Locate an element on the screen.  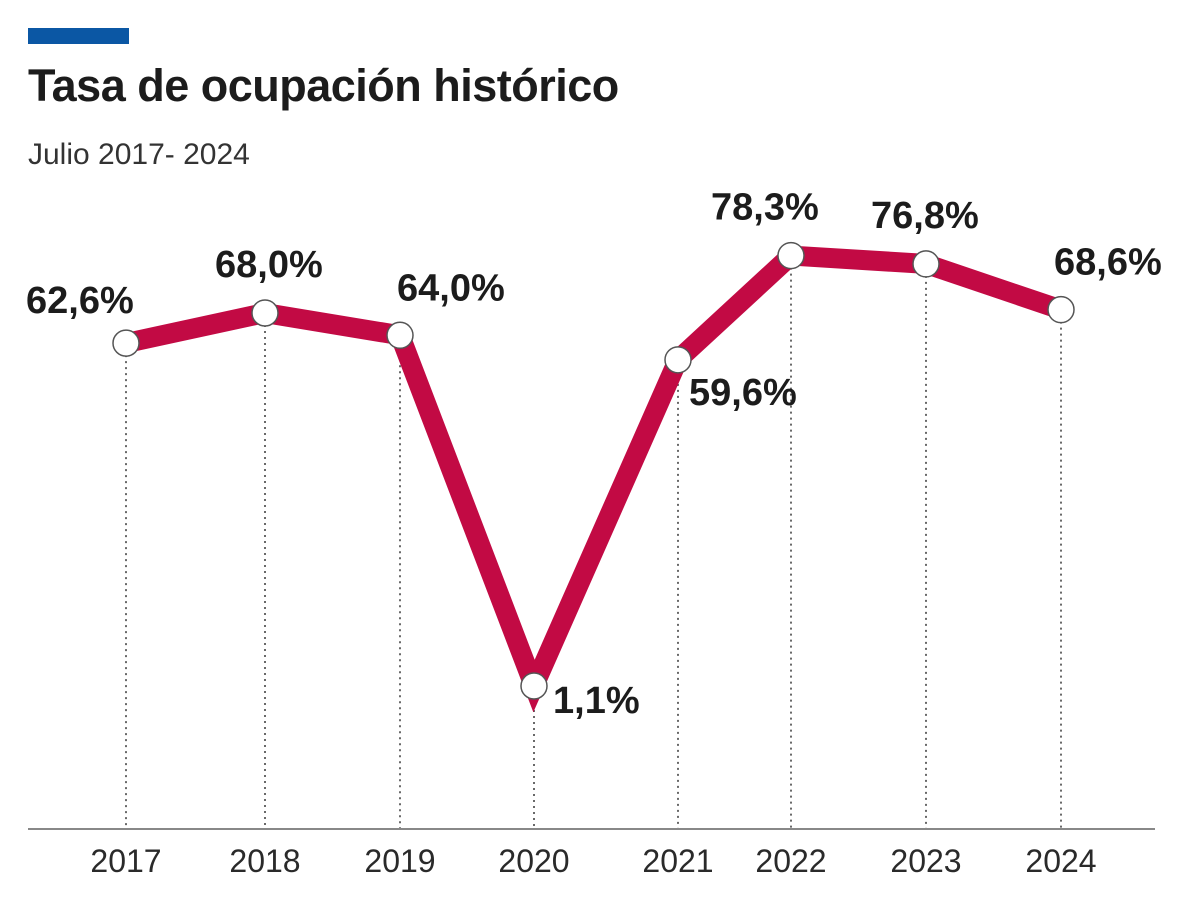
data-point-2023 is located at coordinates (926, 264).